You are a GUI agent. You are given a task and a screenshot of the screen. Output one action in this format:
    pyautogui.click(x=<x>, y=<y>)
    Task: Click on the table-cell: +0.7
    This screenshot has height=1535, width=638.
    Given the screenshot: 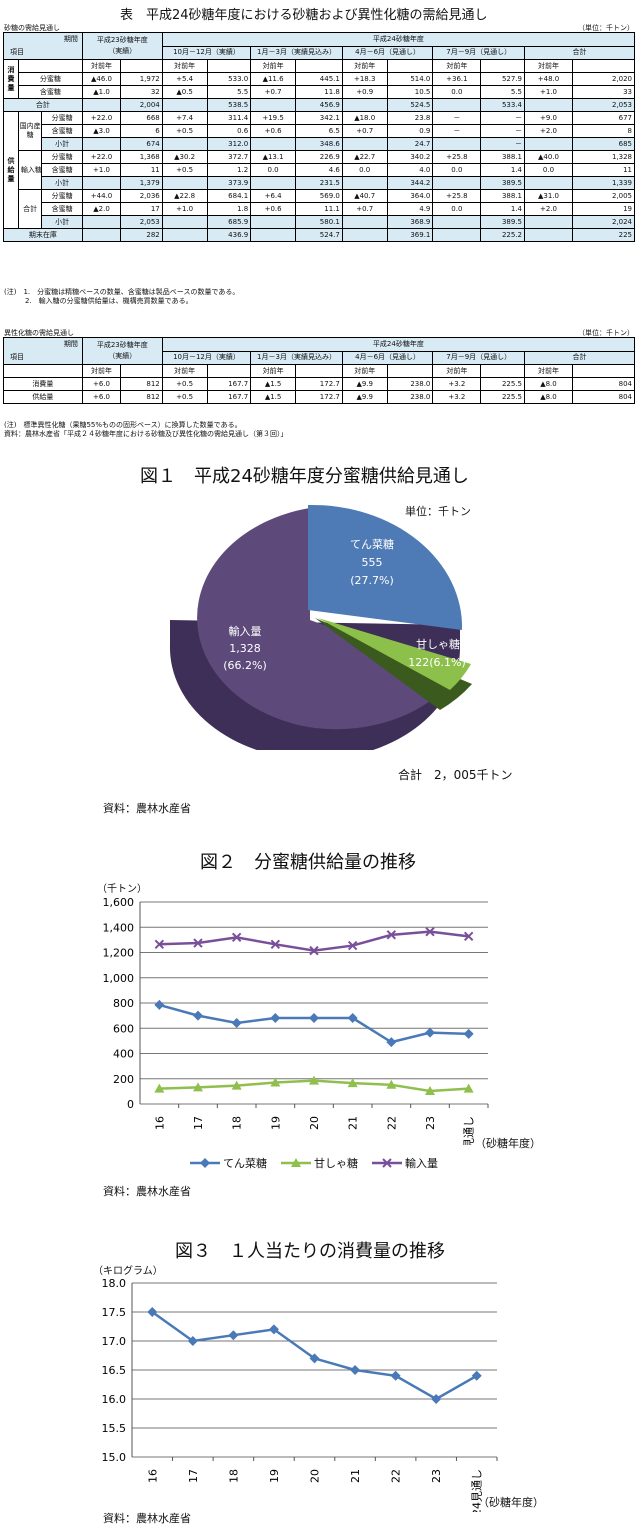 What is the action you would take?
    pyautogui.click(x=364, y=209)
    